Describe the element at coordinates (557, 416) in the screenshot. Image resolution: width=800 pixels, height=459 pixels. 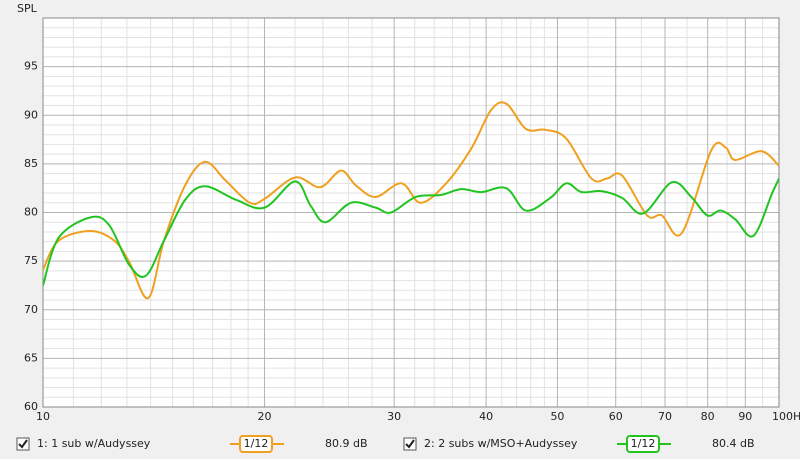
I see `x-tick-label: 50` at that location.